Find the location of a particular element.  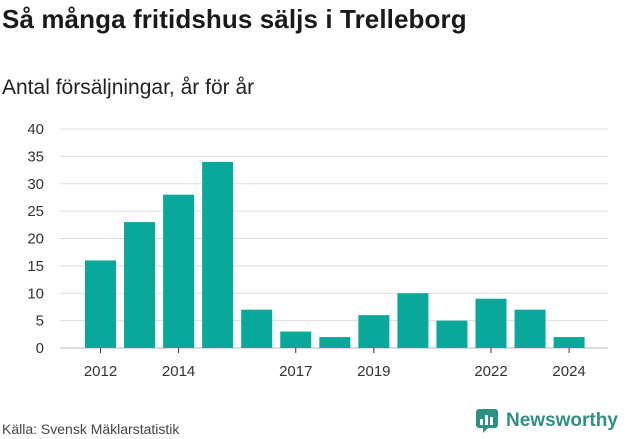

bar-2016 is located at coordinates (257, 328).